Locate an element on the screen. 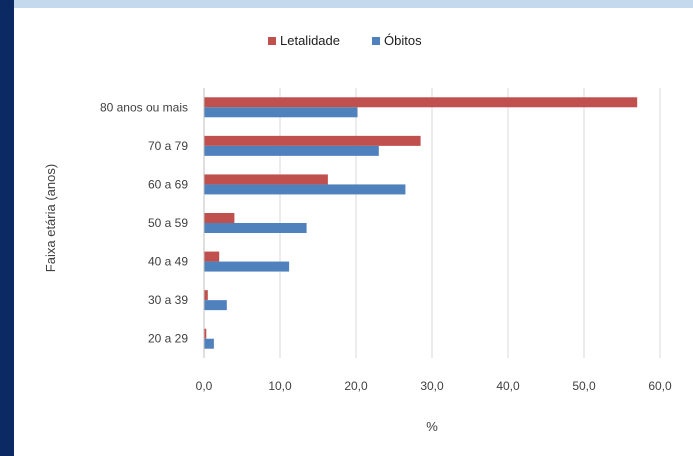 Image resolution: width=693 pixels, height=456 pixels. x-tick-label: 10,0 is located at coordinates (280, 386).